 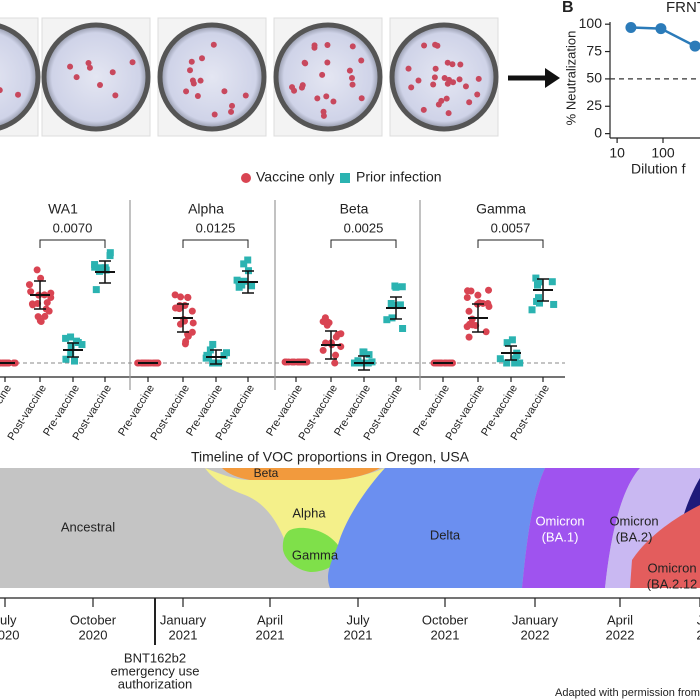 What do you see at coordinates (511, 227) in the screenshot?
I see `p-value: 0.0057` at bounding box center [511, 227].